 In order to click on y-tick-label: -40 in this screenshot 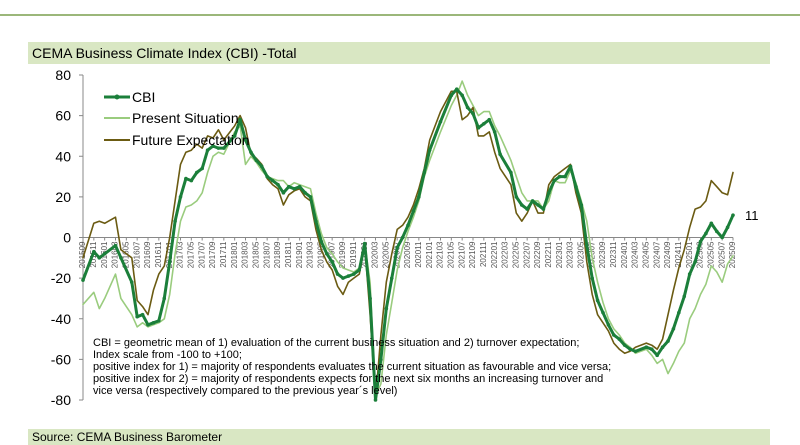, I will do `click(61, 319)`.